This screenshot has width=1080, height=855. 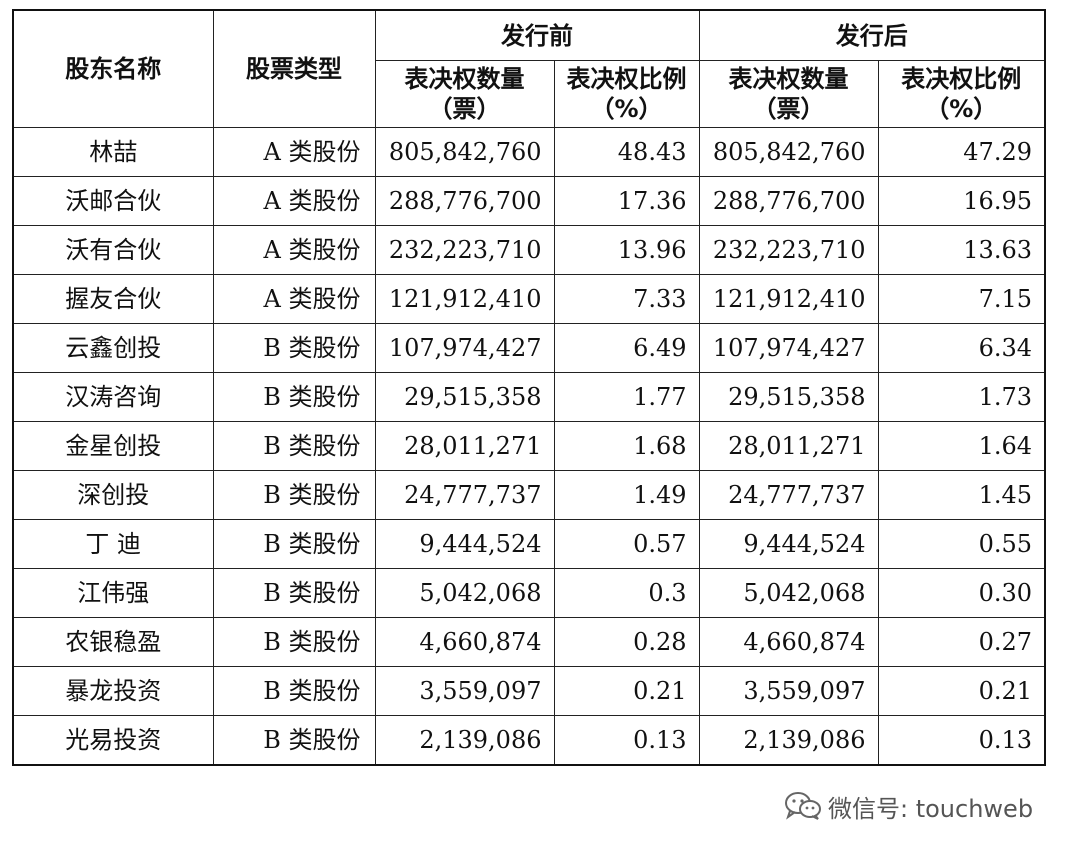 I want to click on ratio-before-cell: 1.49, so click(x=626, y=495).